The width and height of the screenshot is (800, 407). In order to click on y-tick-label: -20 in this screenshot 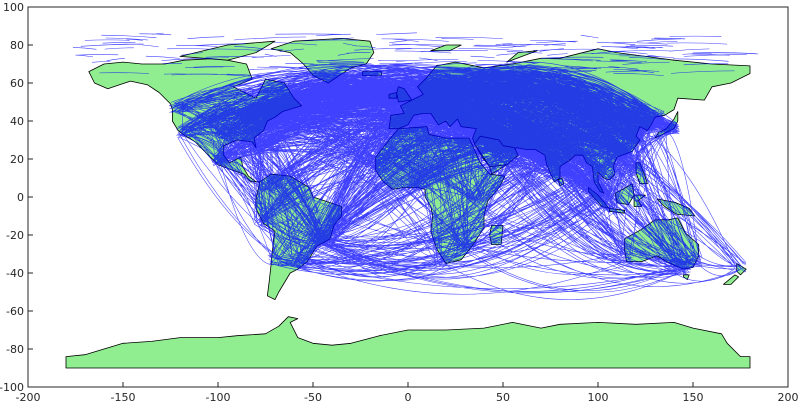, I will do `click(15, 235)`.